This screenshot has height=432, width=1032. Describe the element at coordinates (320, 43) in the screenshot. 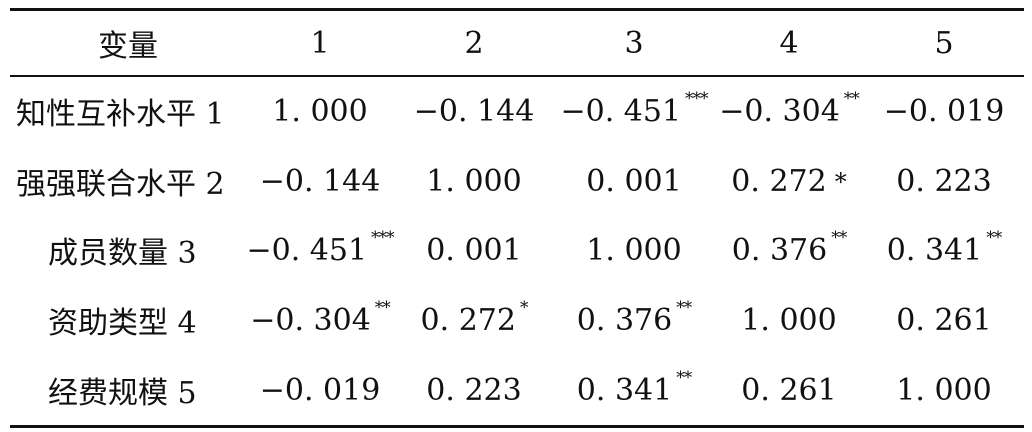

I see `header-col-1: 1` at that location.